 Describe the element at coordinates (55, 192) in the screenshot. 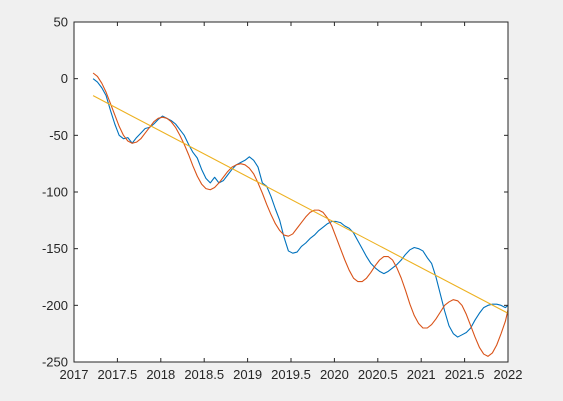

I see `y-tick-label: -100` at that location.